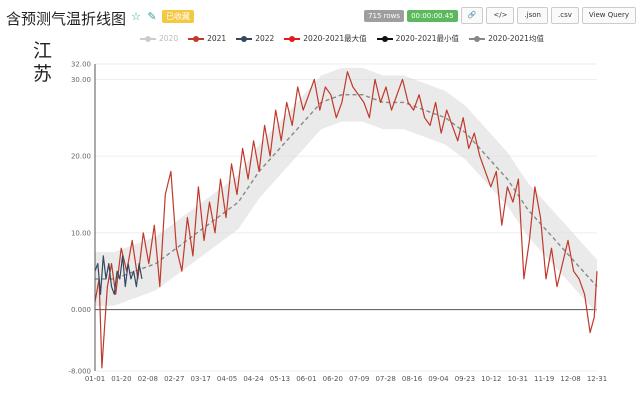 This screenshot has height=401, width=640. I want to click on x-tick-label: 12-08, so click(570, 379).